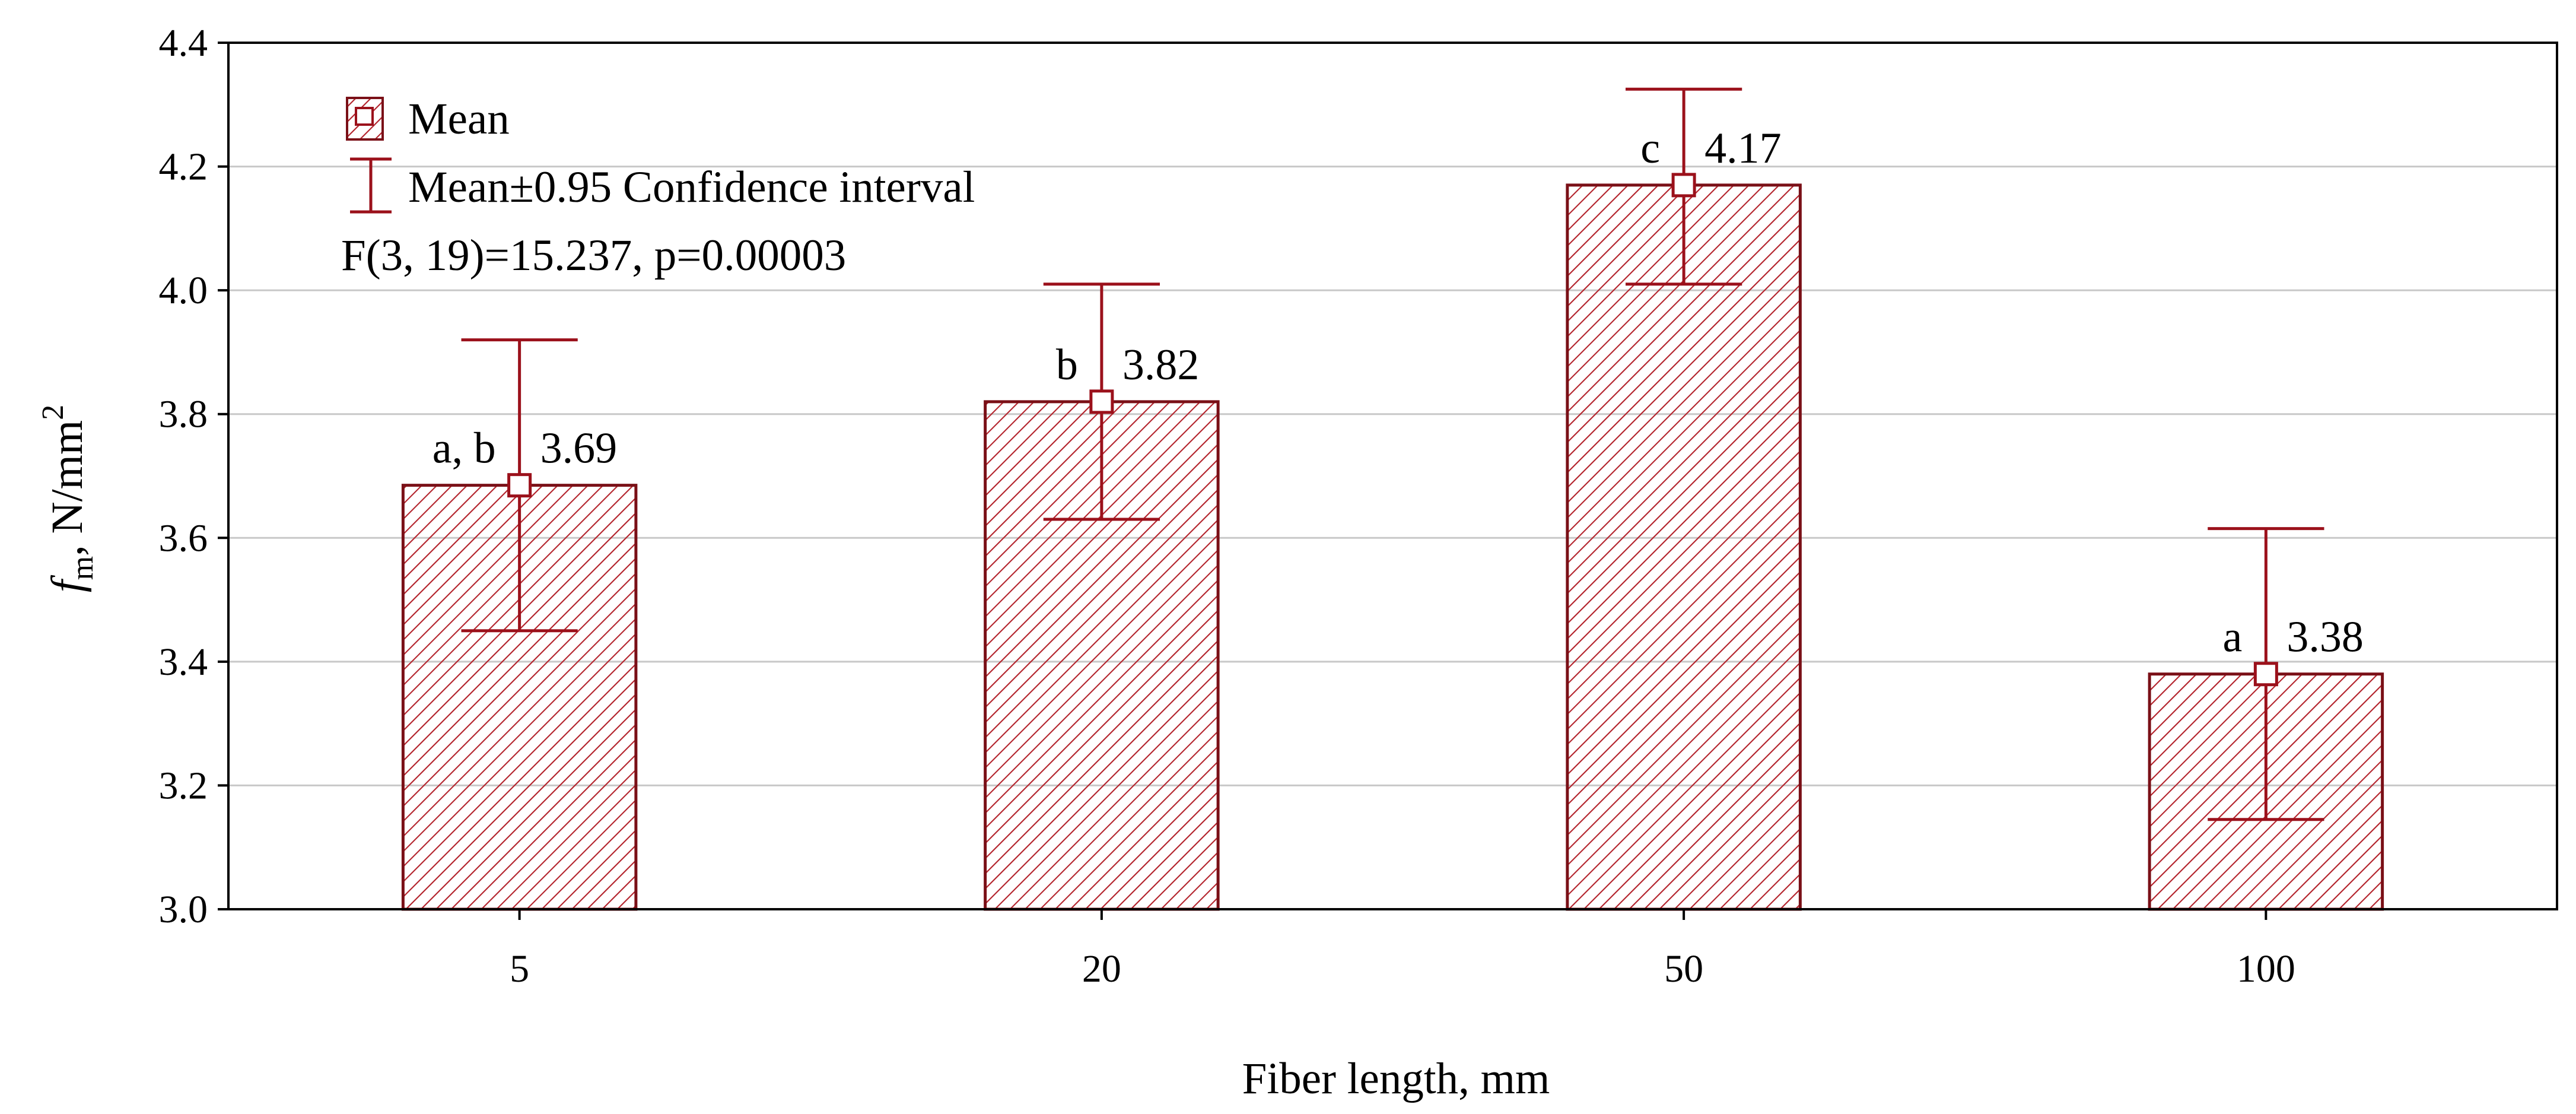 This screenshot has height=1114, width=2576. Describe the element at coordinates (2233, 637) in the screenshot. I see `group-letter-label: a` at that location.